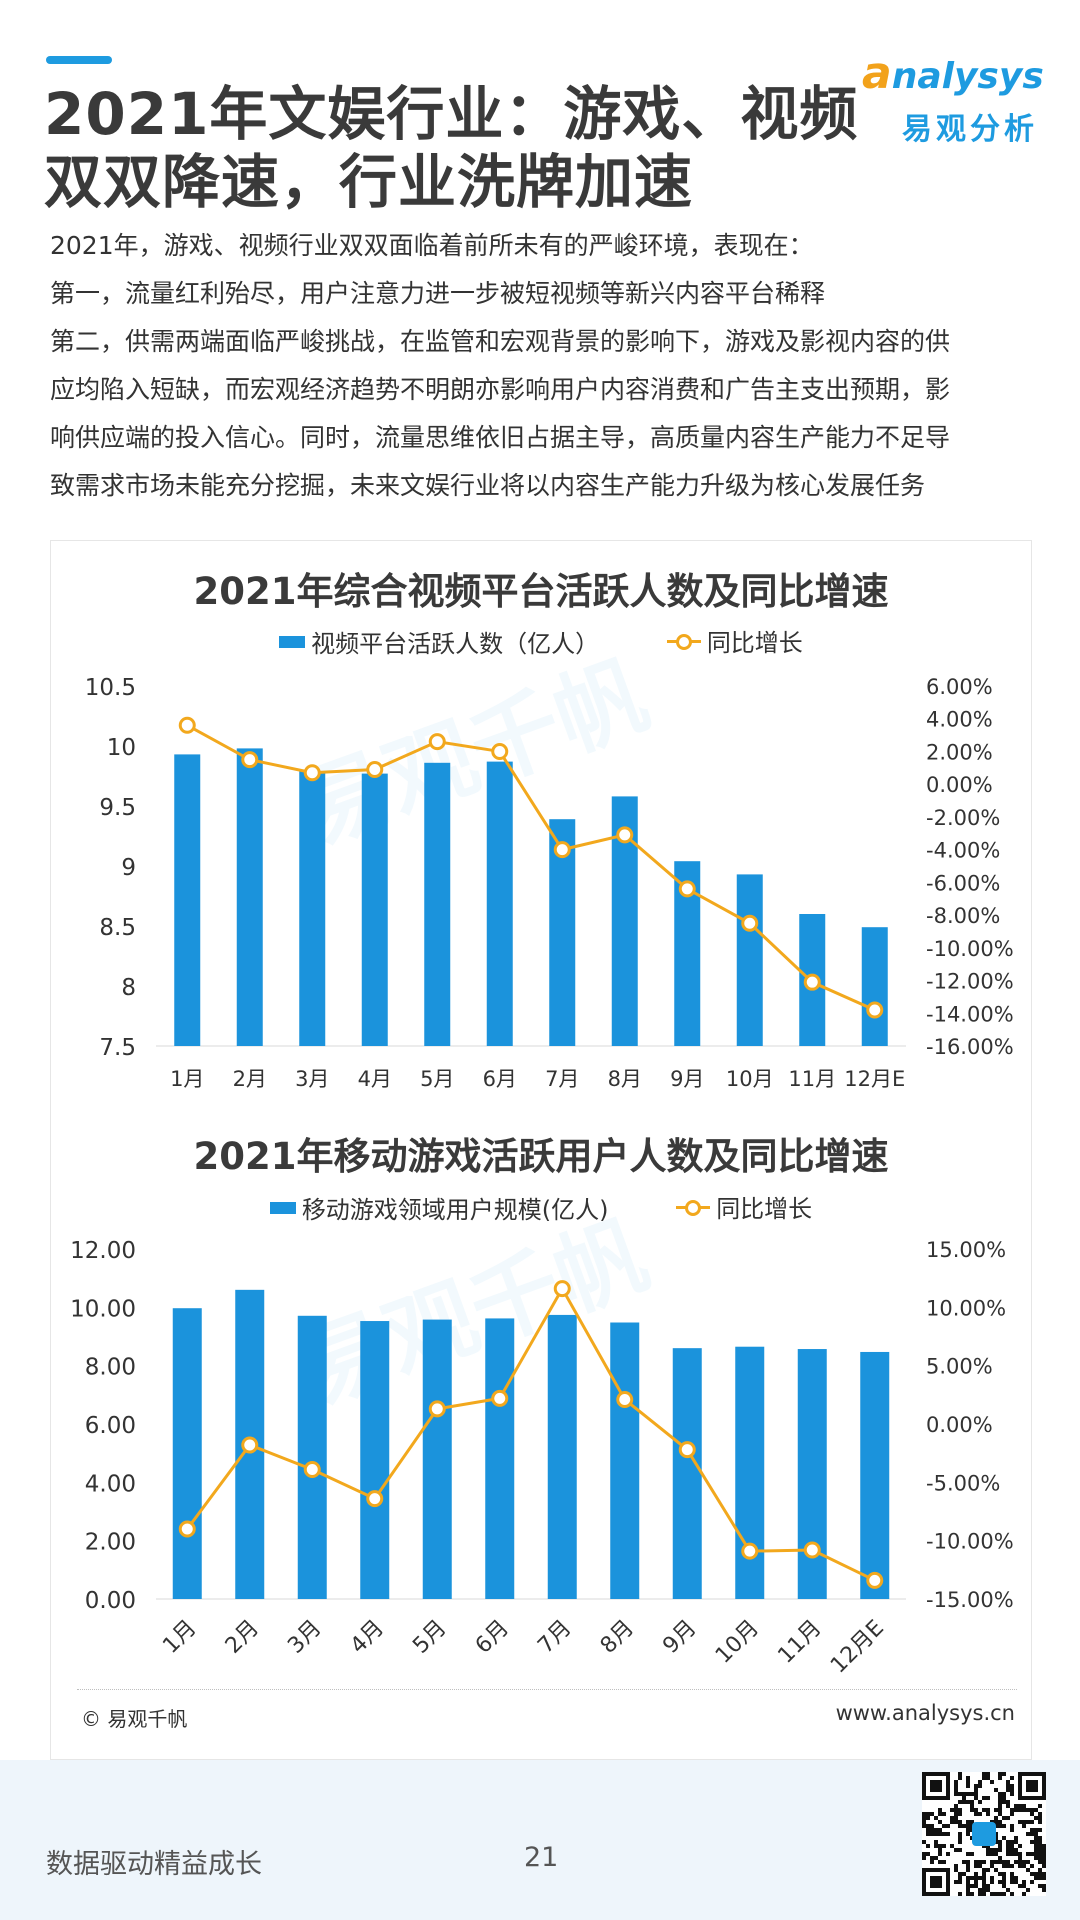 This screenshot has width=1080, height=1920. I want to click on website-link: www.analysys.cn, so click(925, 1713).